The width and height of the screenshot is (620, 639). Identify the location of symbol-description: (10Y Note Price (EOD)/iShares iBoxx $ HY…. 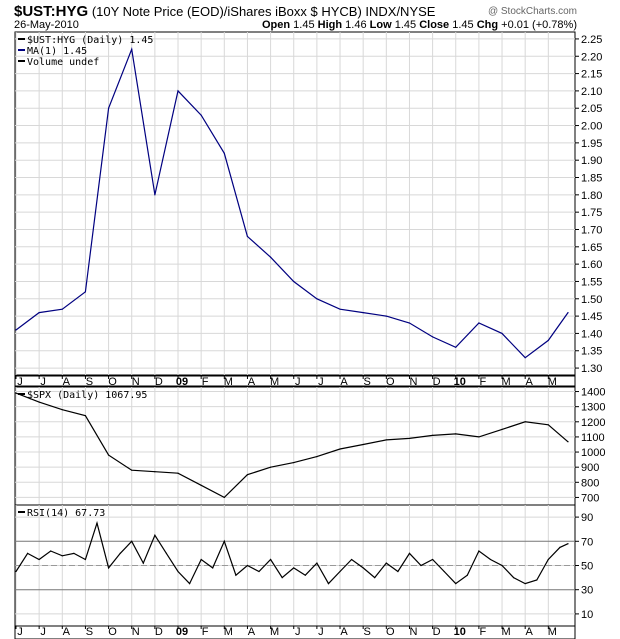
(263, 11).